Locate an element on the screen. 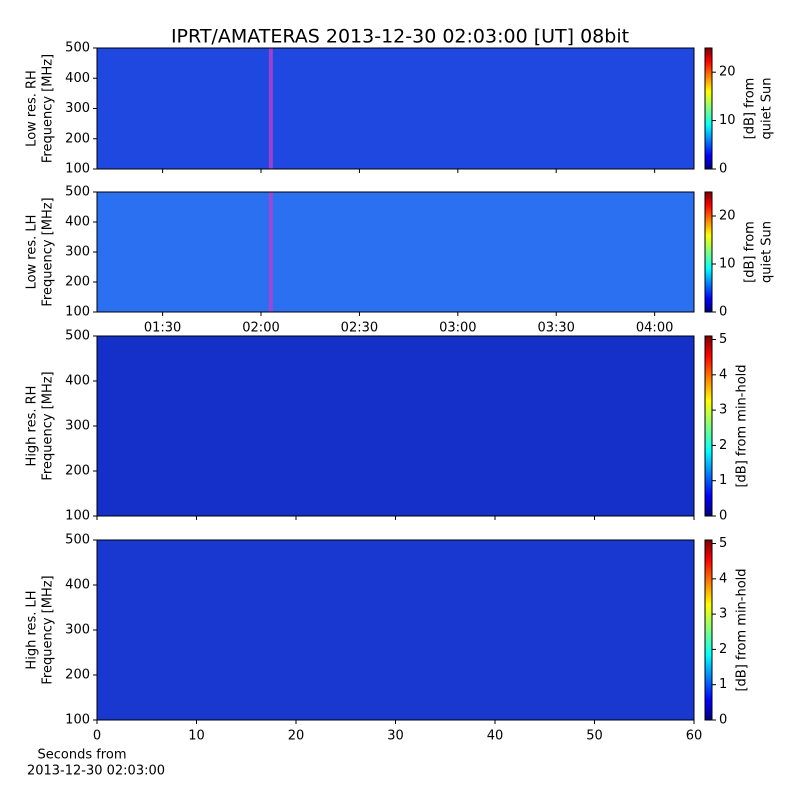 The width and height of the screenshot is (800, 800). x-tick-label: 60 is located at coordinates (694, 736).